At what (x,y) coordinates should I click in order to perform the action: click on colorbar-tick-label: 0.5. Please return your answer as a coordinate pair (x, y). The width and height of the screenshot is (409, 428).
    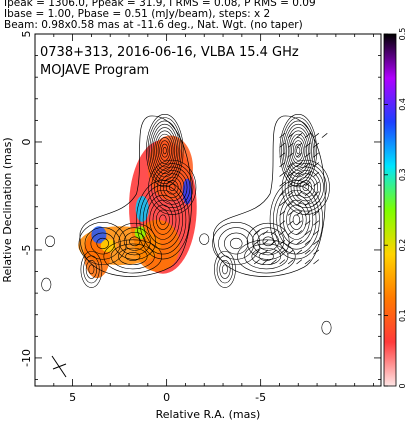
    Looking at the image, I should click on (402, 34).